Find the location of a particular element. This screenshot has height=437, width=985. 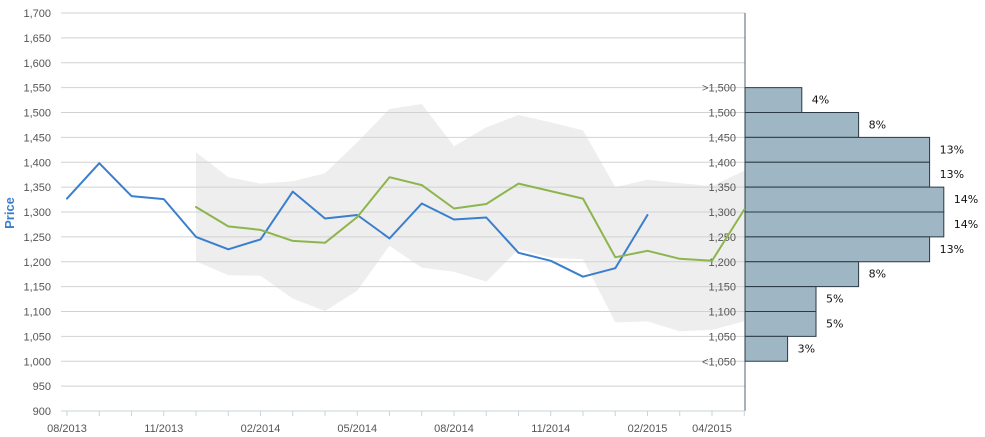

x-tick-label: 05/2014 is located at coordinates (357, 429).